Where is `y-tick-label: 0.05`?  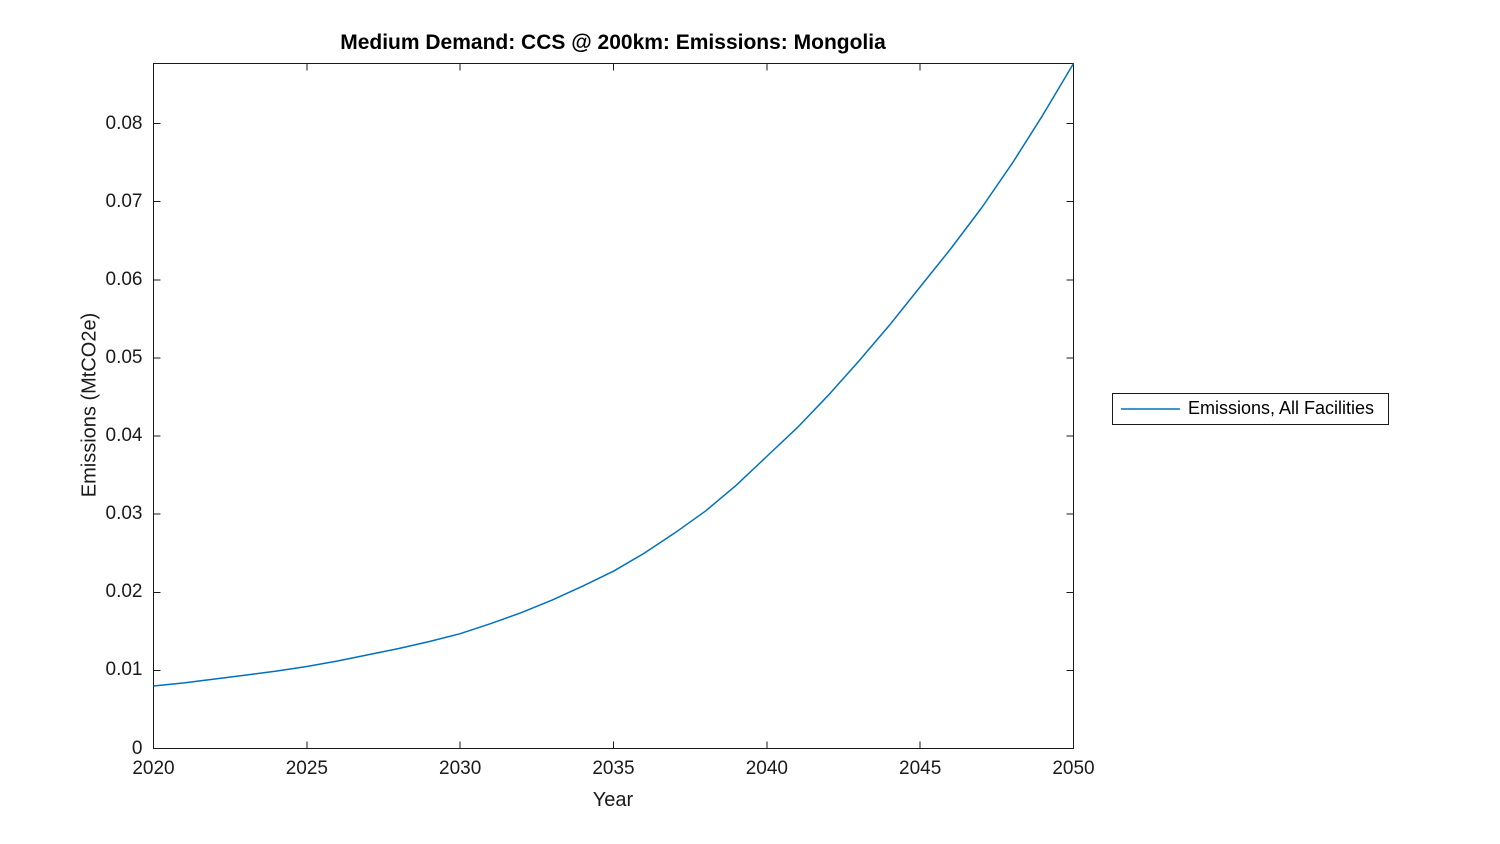
y-tick-label: 0.05 is located at coordinates (124, 357).